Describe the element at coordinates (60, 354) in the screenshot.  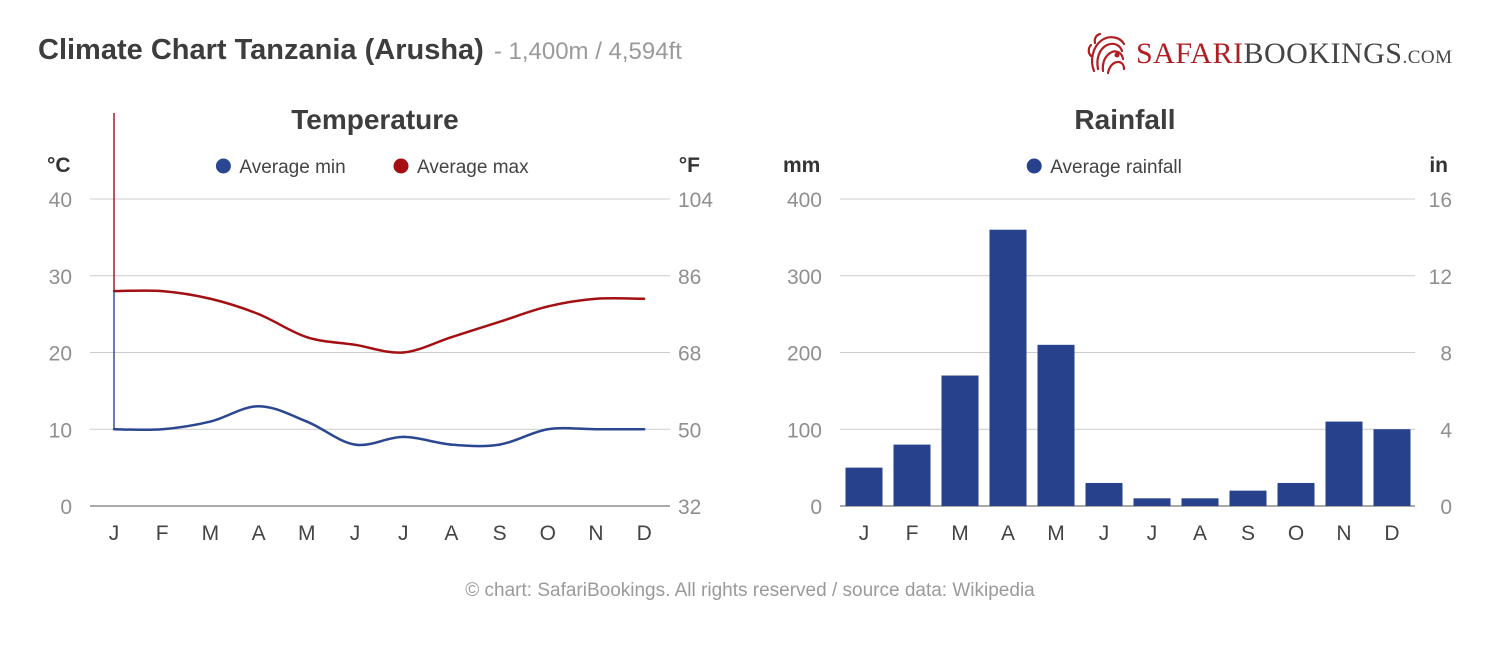
I see `y-tick-label: 20` at that location.